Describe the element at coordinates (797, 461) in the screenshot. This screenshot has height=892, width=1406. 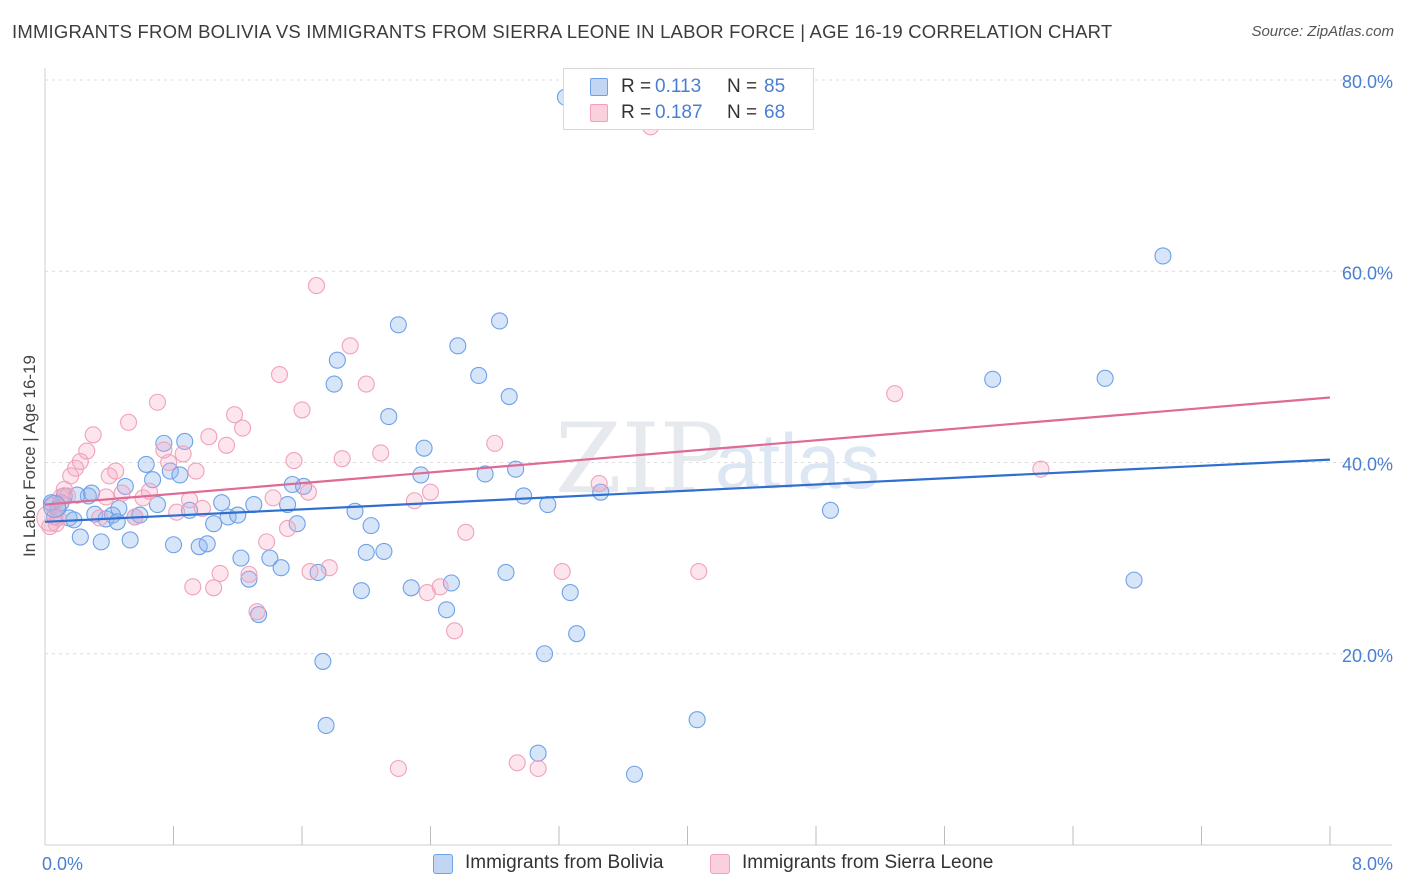
I see `watermark-atlas: atlas` at that location.